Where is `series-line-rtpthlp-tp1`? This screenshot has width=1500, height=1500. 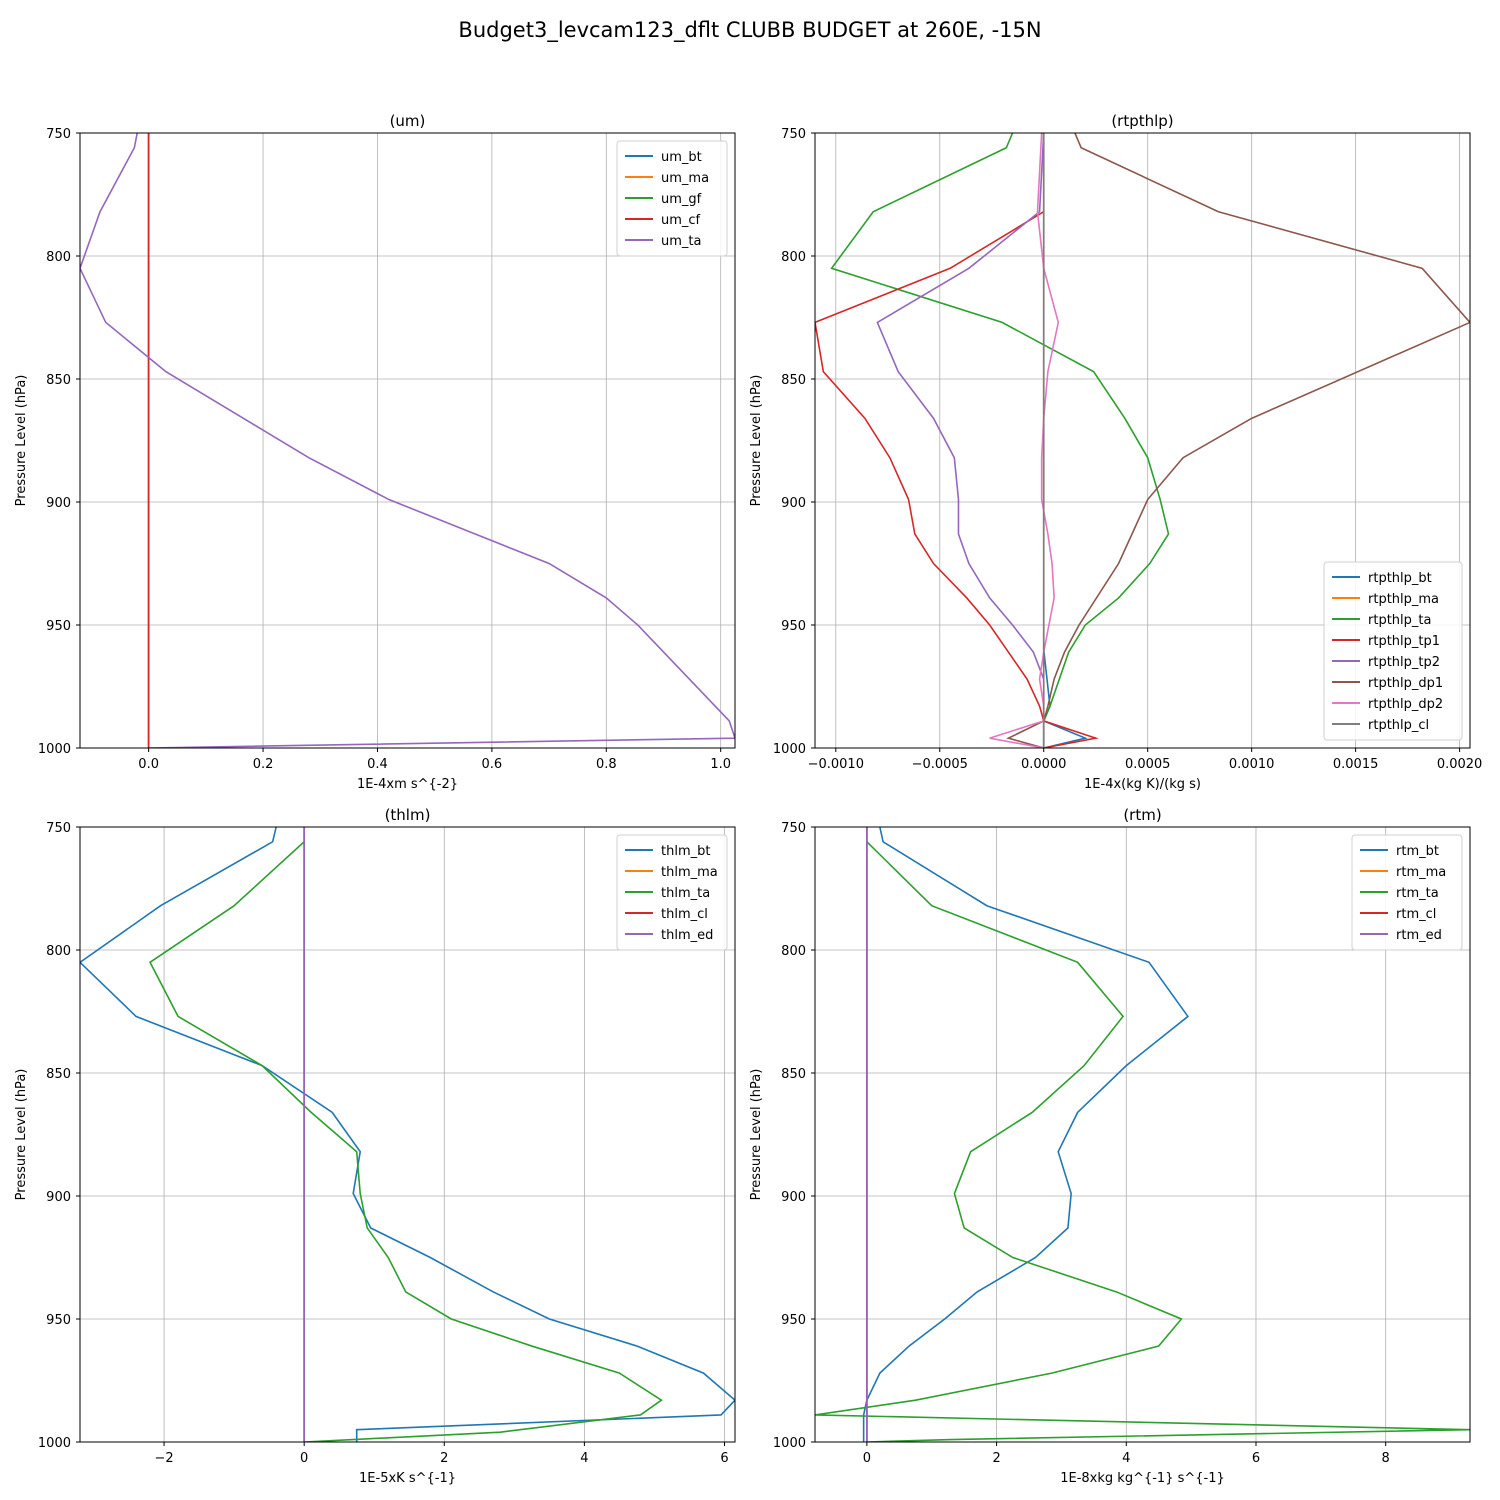 series-line-rtpthlp-tp1 is located at coordinates (957, 479).